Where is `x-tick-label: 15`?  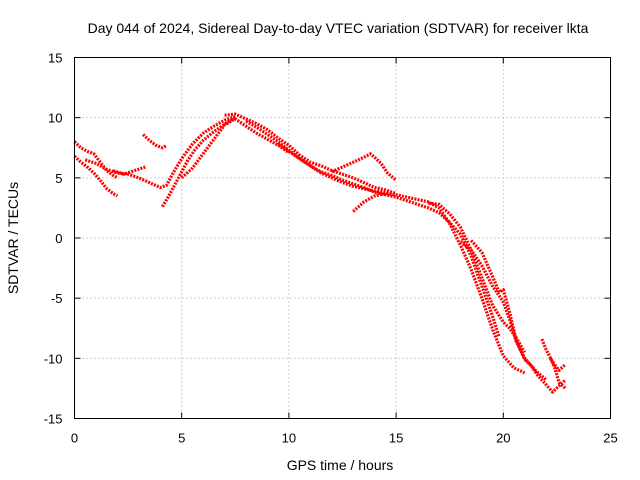
x-tick-label: 15 is located at coordinates (396, 438).